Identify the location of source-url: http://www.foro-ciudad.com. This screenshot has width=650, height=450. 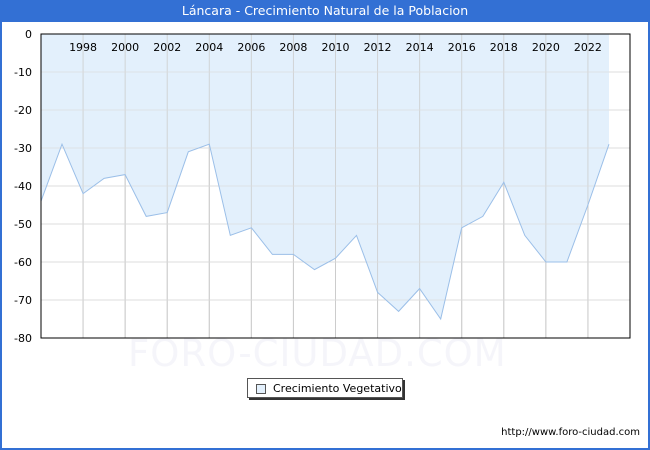
(570, 432).